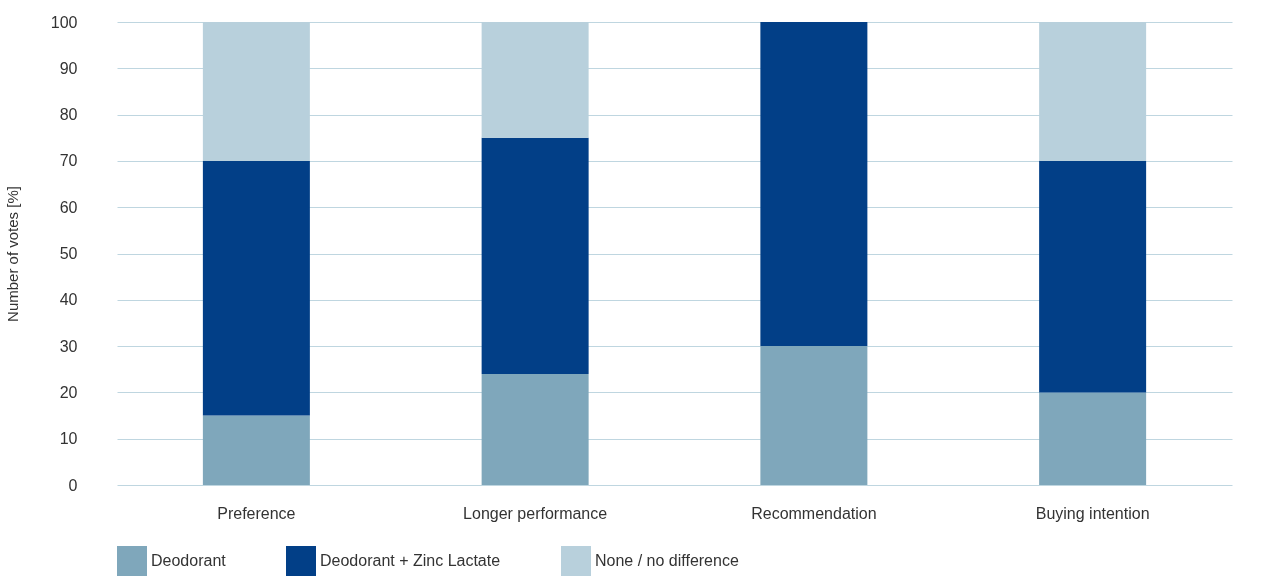  I want to click on x-tick-label: Recommendation, so click(814, 513).